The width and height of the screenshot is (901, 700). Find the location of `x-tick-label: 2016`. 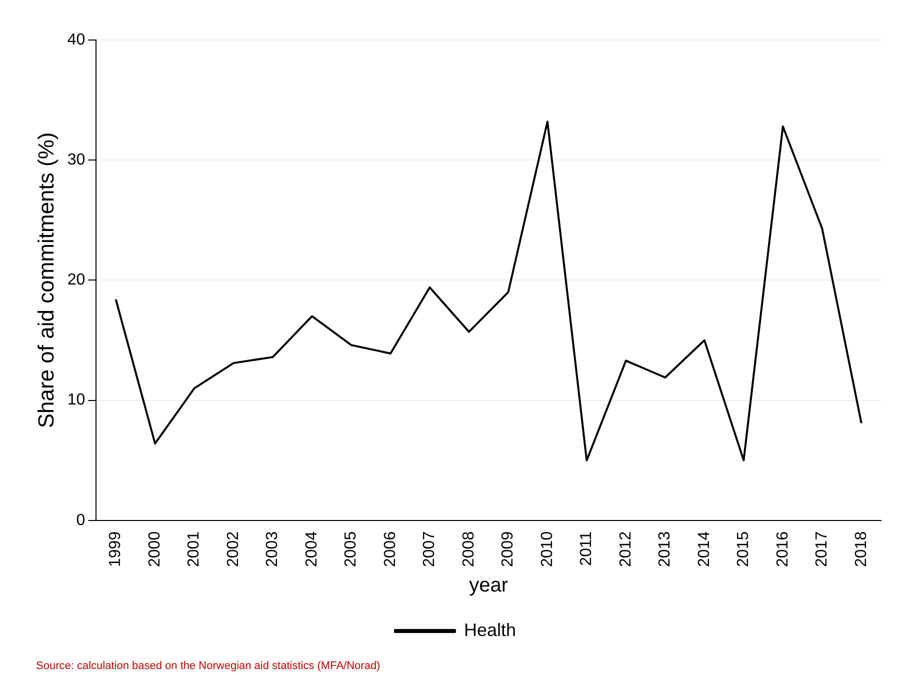

x-tick-label: 2016 is located at coordinates (783, 549).